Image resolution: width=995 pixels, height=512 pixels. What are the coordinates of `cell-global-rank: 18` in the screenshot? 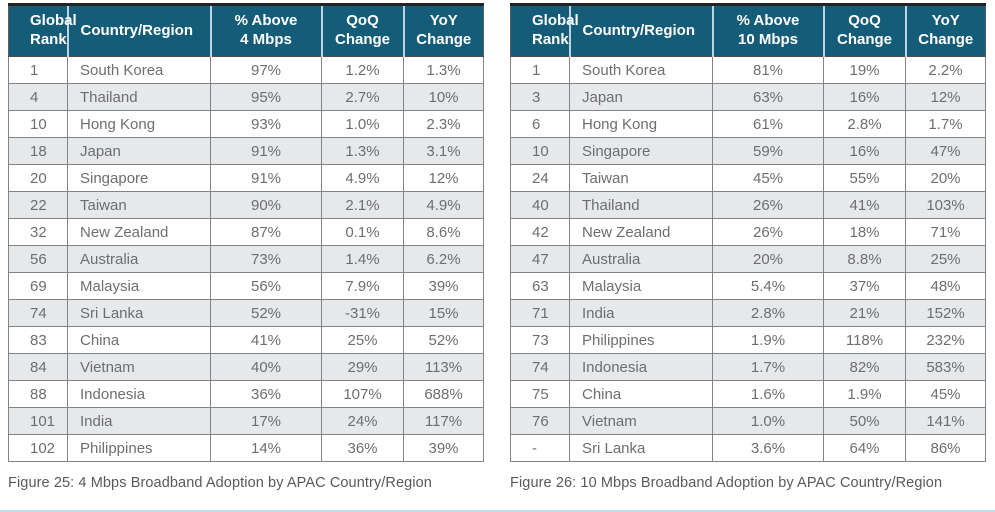 It's located at (38, 151).